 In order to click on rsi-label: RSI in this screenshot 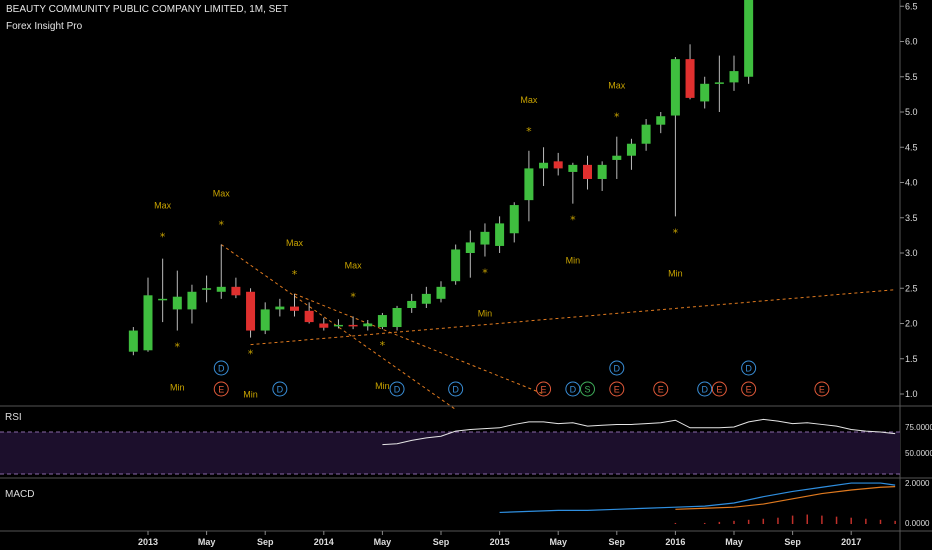, I will do `click(13, 417)`.